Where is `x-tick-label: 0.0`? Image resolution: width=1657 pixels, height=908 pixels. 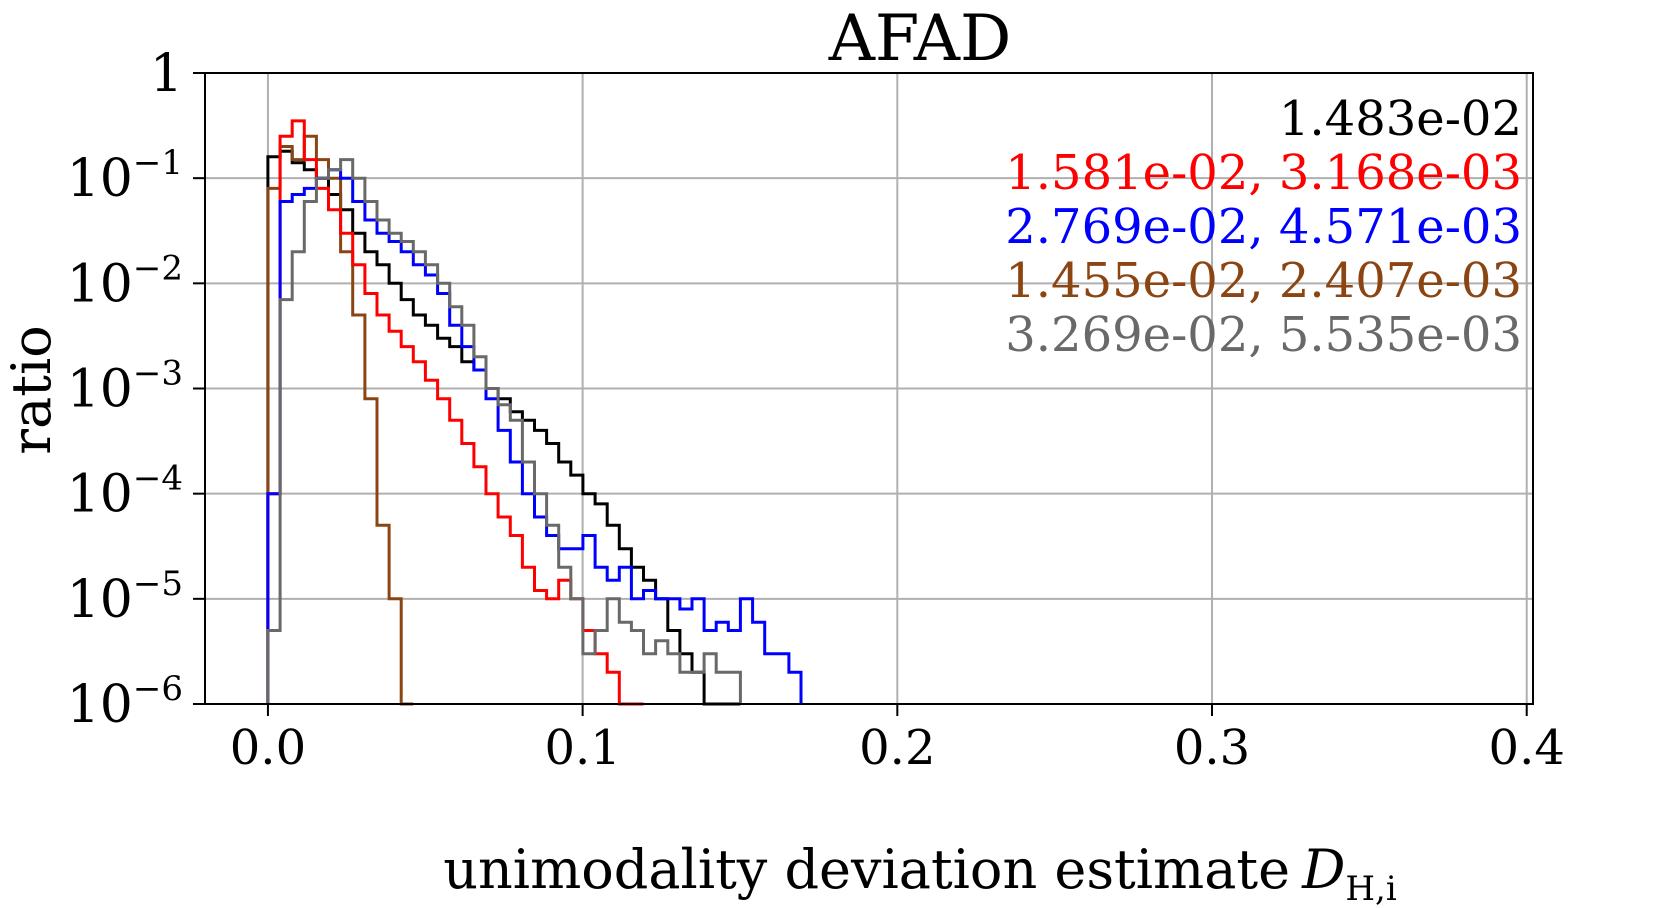
x-tick-label: 0.0 is located at coordinates (268, 748).